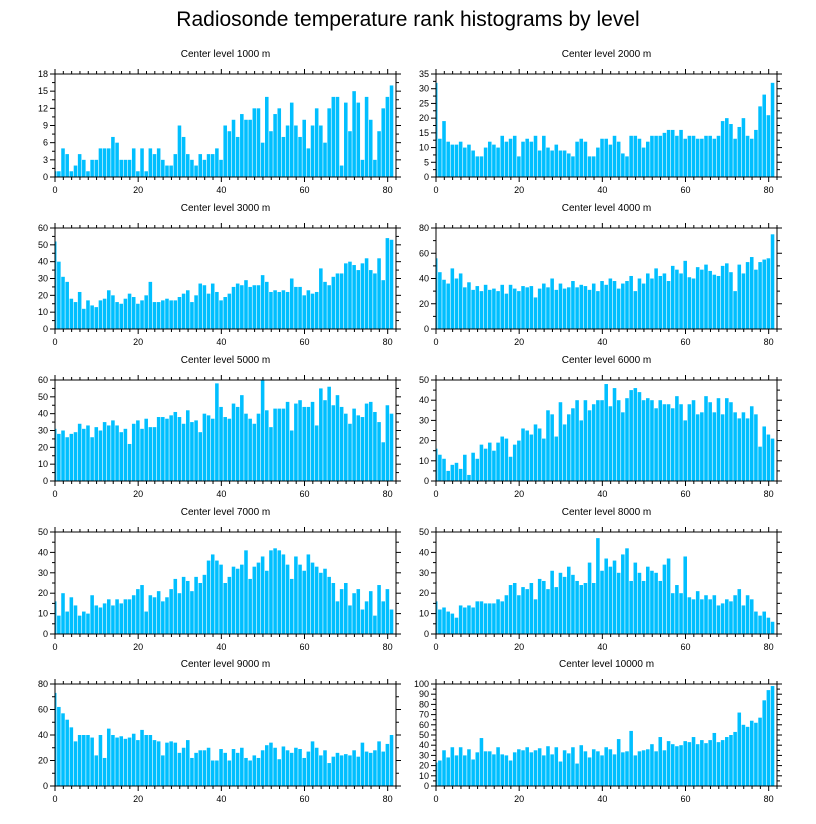 The image size is (816, 824). What do you see at coordinates (54, 494) in the screenshot?
I see `x-tick-label: 0` at bounding box center [54, 494].